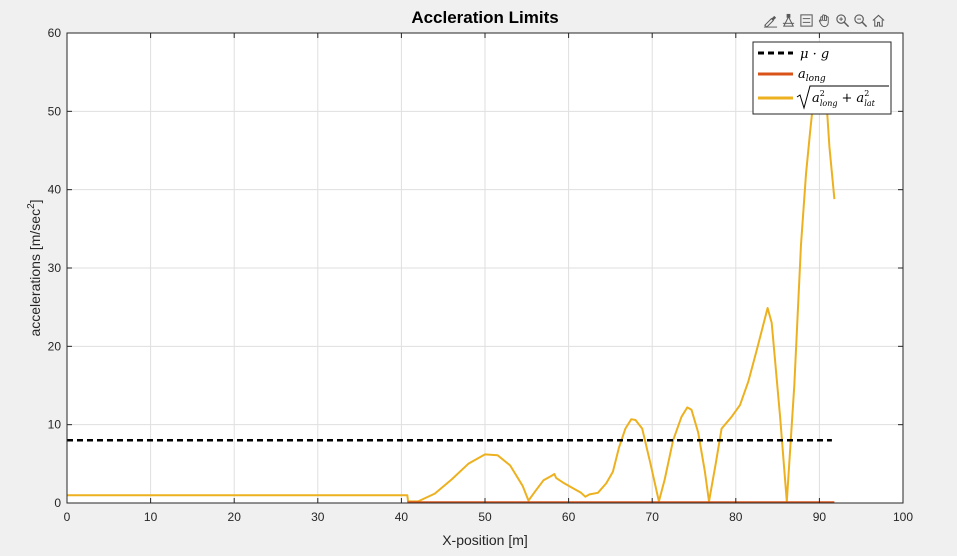 Image resolution: width=957 pixels, height=556 pixels. What do you see at coordinates (235, 517) in the screenshot?
I see `x-tick-label: 20` at bounding box center [235, 517].